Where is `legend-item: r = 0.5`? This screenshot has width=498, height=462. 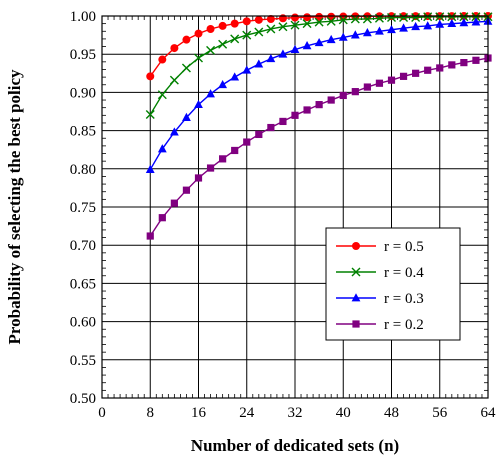
legend-item: r = 0.5 is located at coordinates (380, 247).